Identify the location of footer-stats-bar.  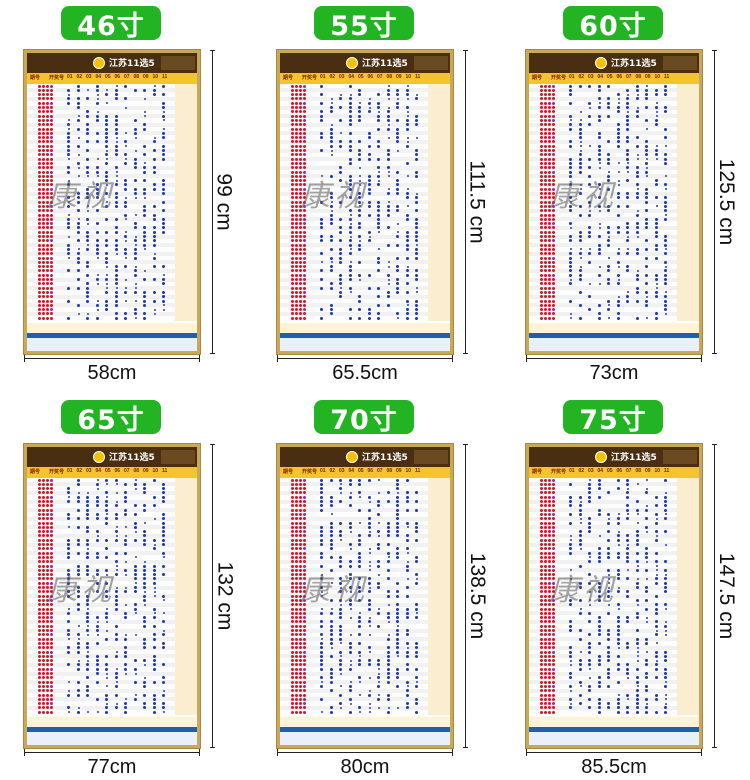
(365, 729).